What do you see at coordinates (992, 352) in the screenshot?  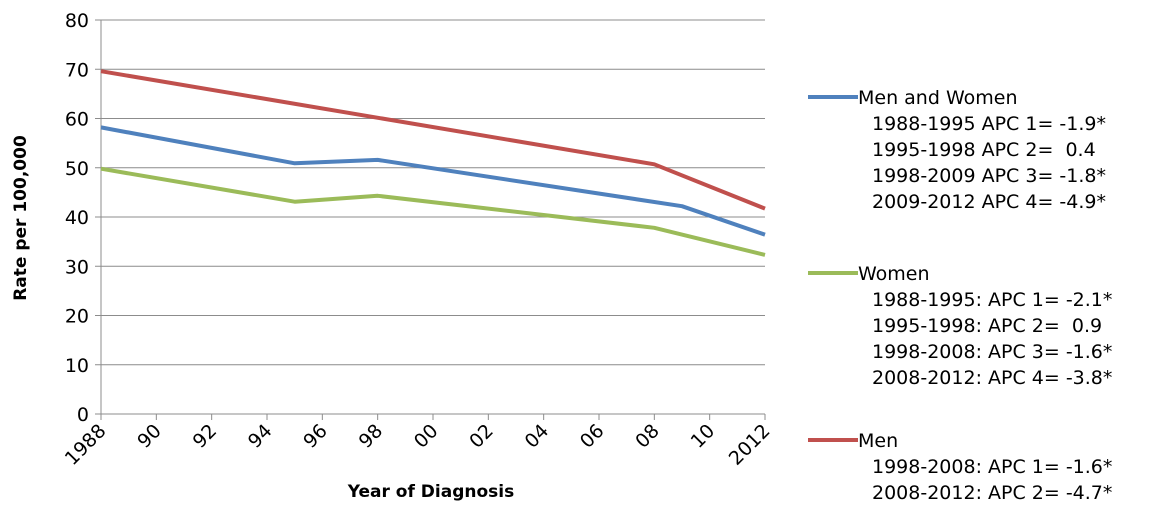 I see `legend-note: 1998-2008: APC 3= -1.6*` at bounding box center [992, 352].